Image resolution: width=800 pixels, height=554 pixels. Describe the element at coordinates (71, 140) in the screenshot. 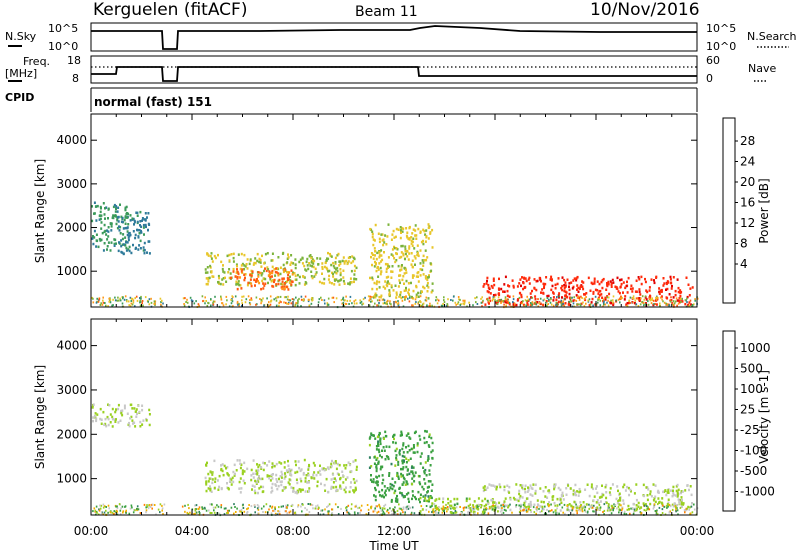

I see `power-ytick-label: 4000` at that location.